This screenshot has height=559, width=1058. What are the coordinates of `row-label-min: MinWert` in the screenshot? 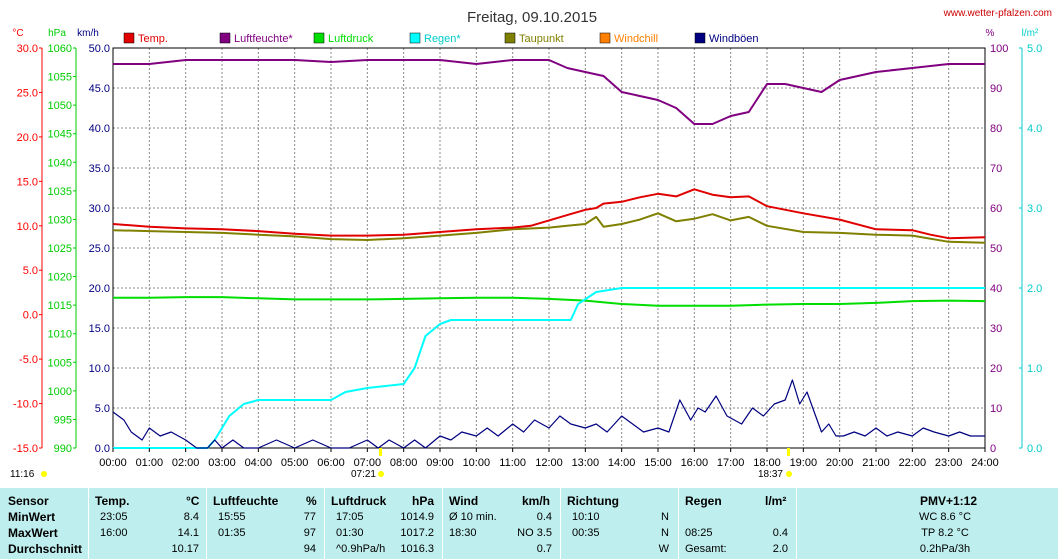 It's located at (32, 517).